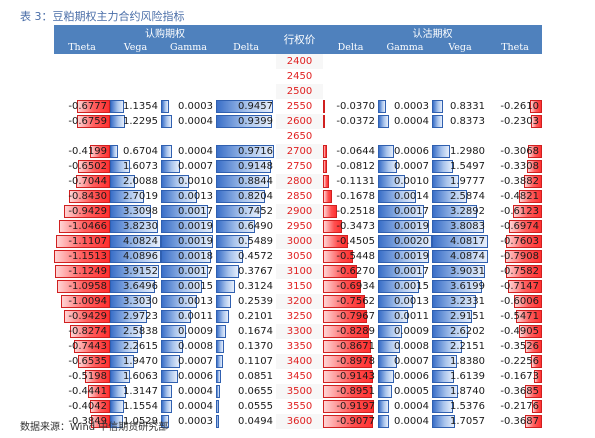 This screenshot has height=438, width=595. What do you see at coordinates (355, 241) in the screenshot?
I see `put-delta-value: -0.4505` at bounding box center [355, 241].